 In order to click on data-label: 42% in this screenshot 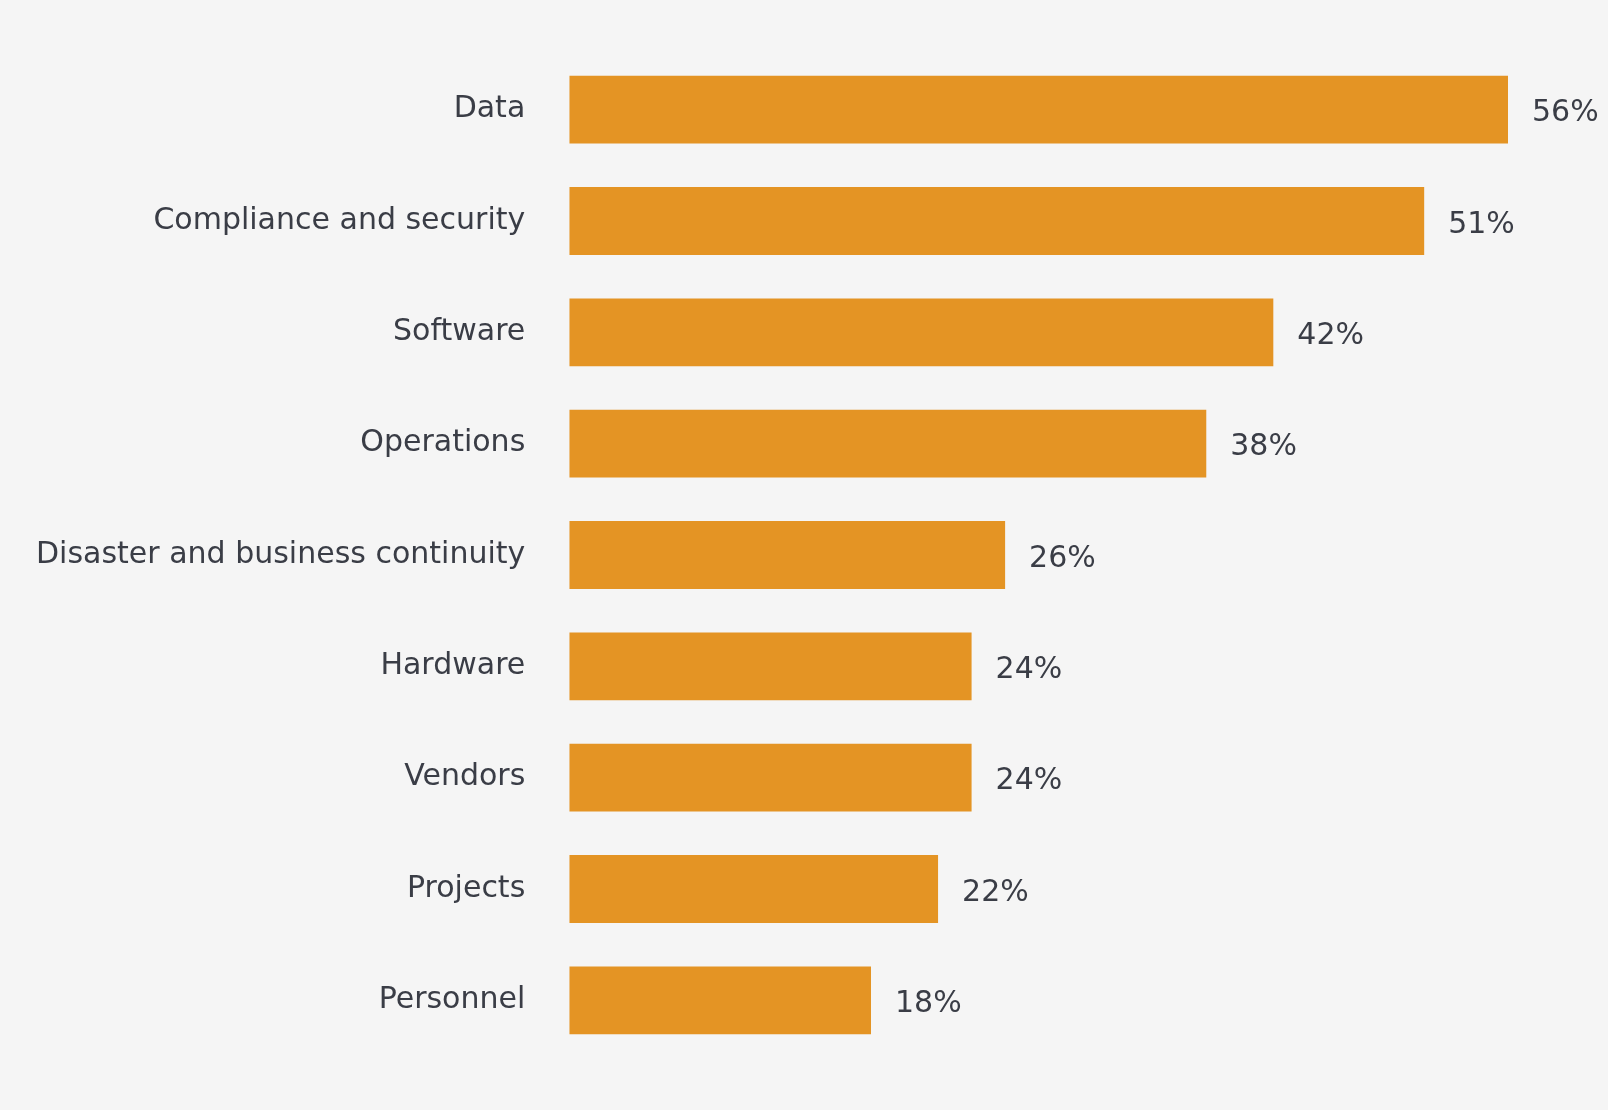, I will do `click(1331, 334)`.